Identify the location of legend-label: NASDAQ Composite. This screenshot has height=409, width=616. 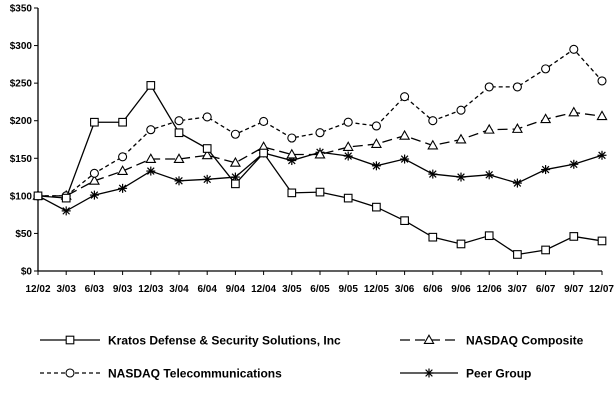
(525, 341).